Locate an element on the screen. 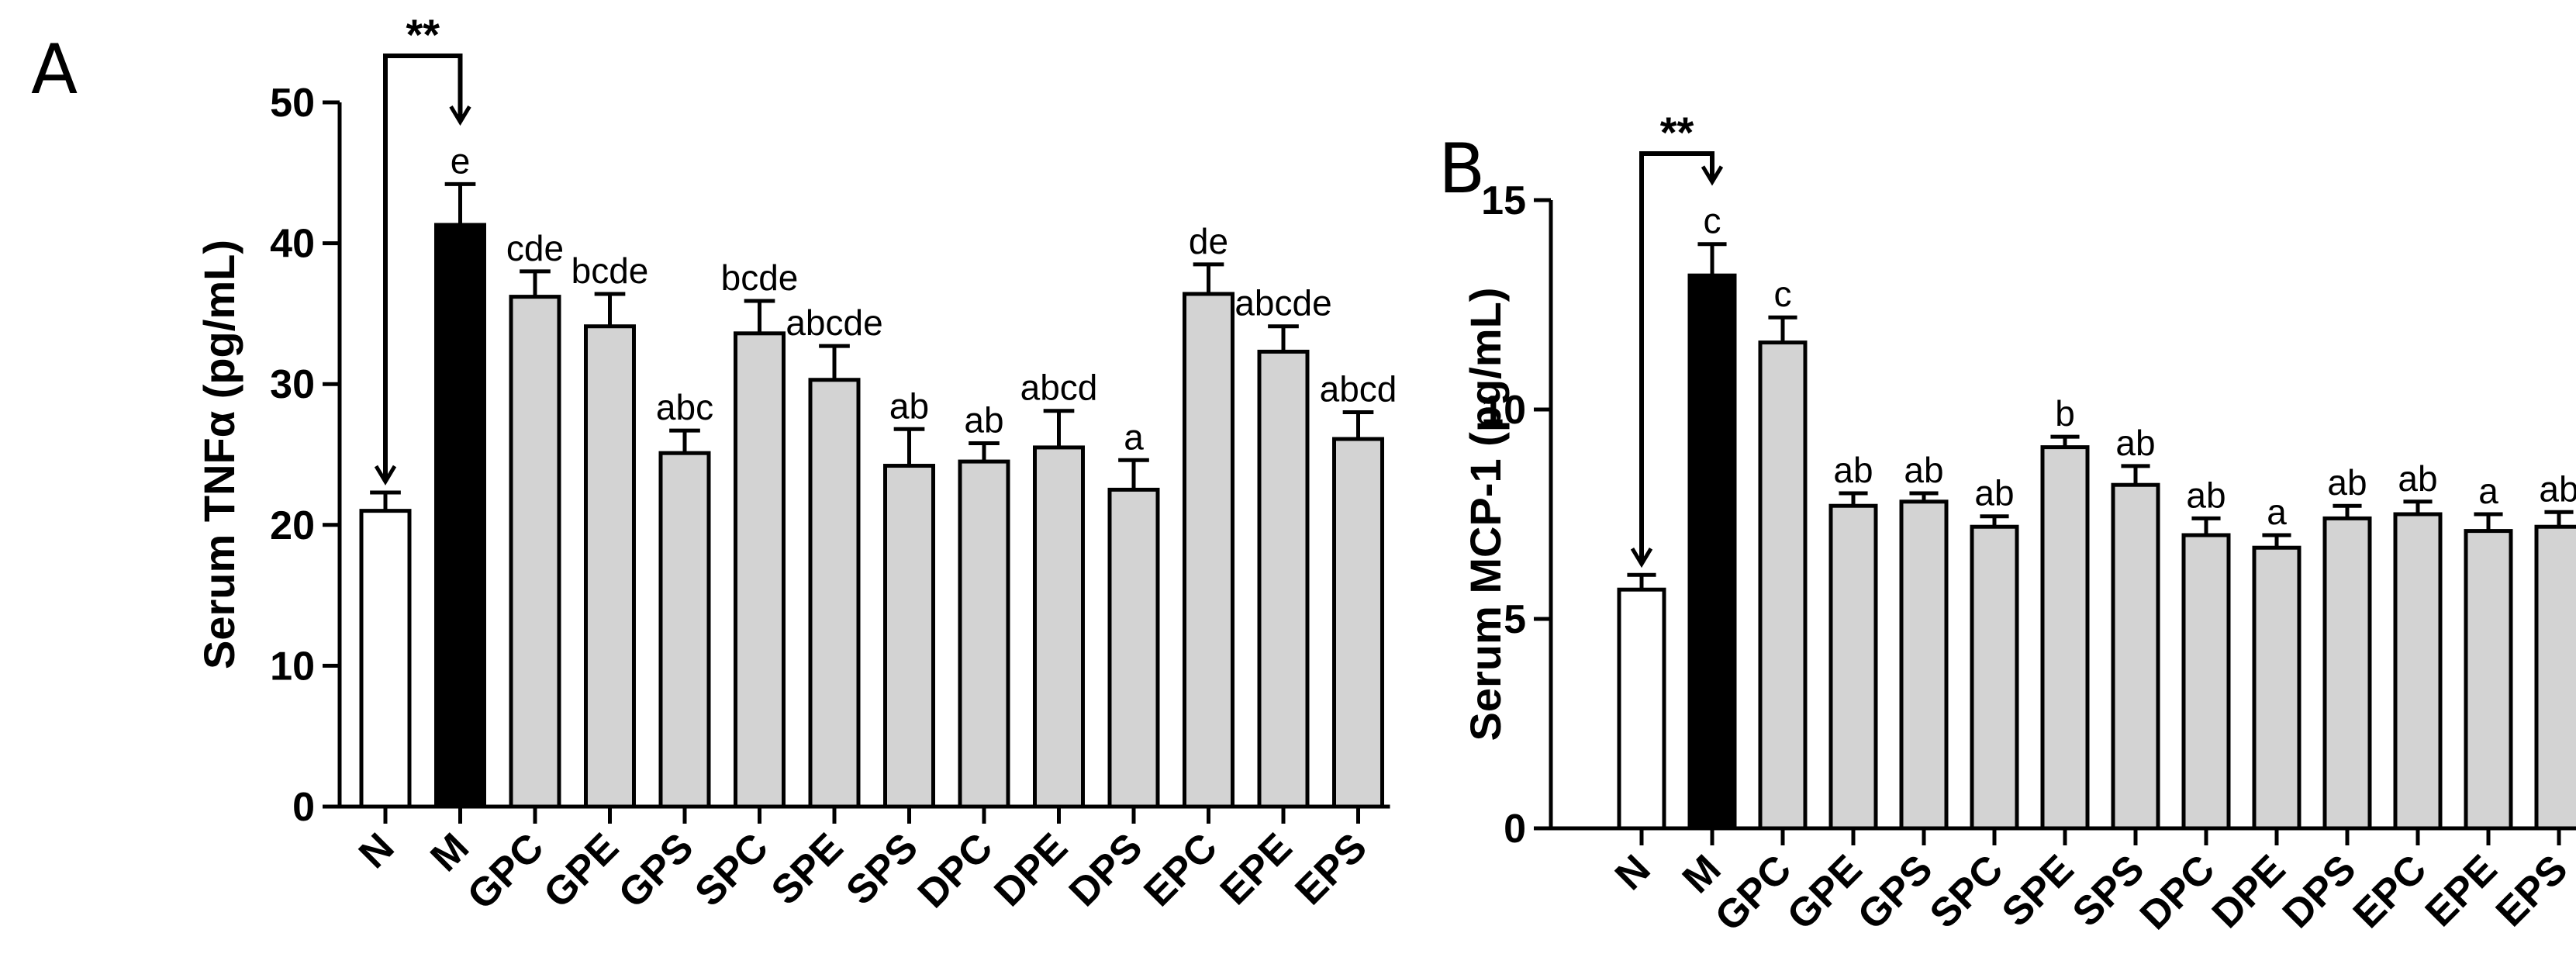  panel-letter: B is located at coordinates (1462, 169).